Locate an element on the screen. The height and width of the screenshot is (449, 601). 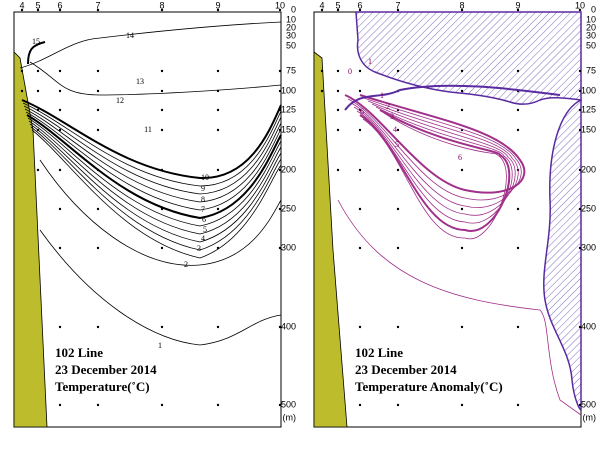
depth-label: 400 is located at coordinates (588, 326).